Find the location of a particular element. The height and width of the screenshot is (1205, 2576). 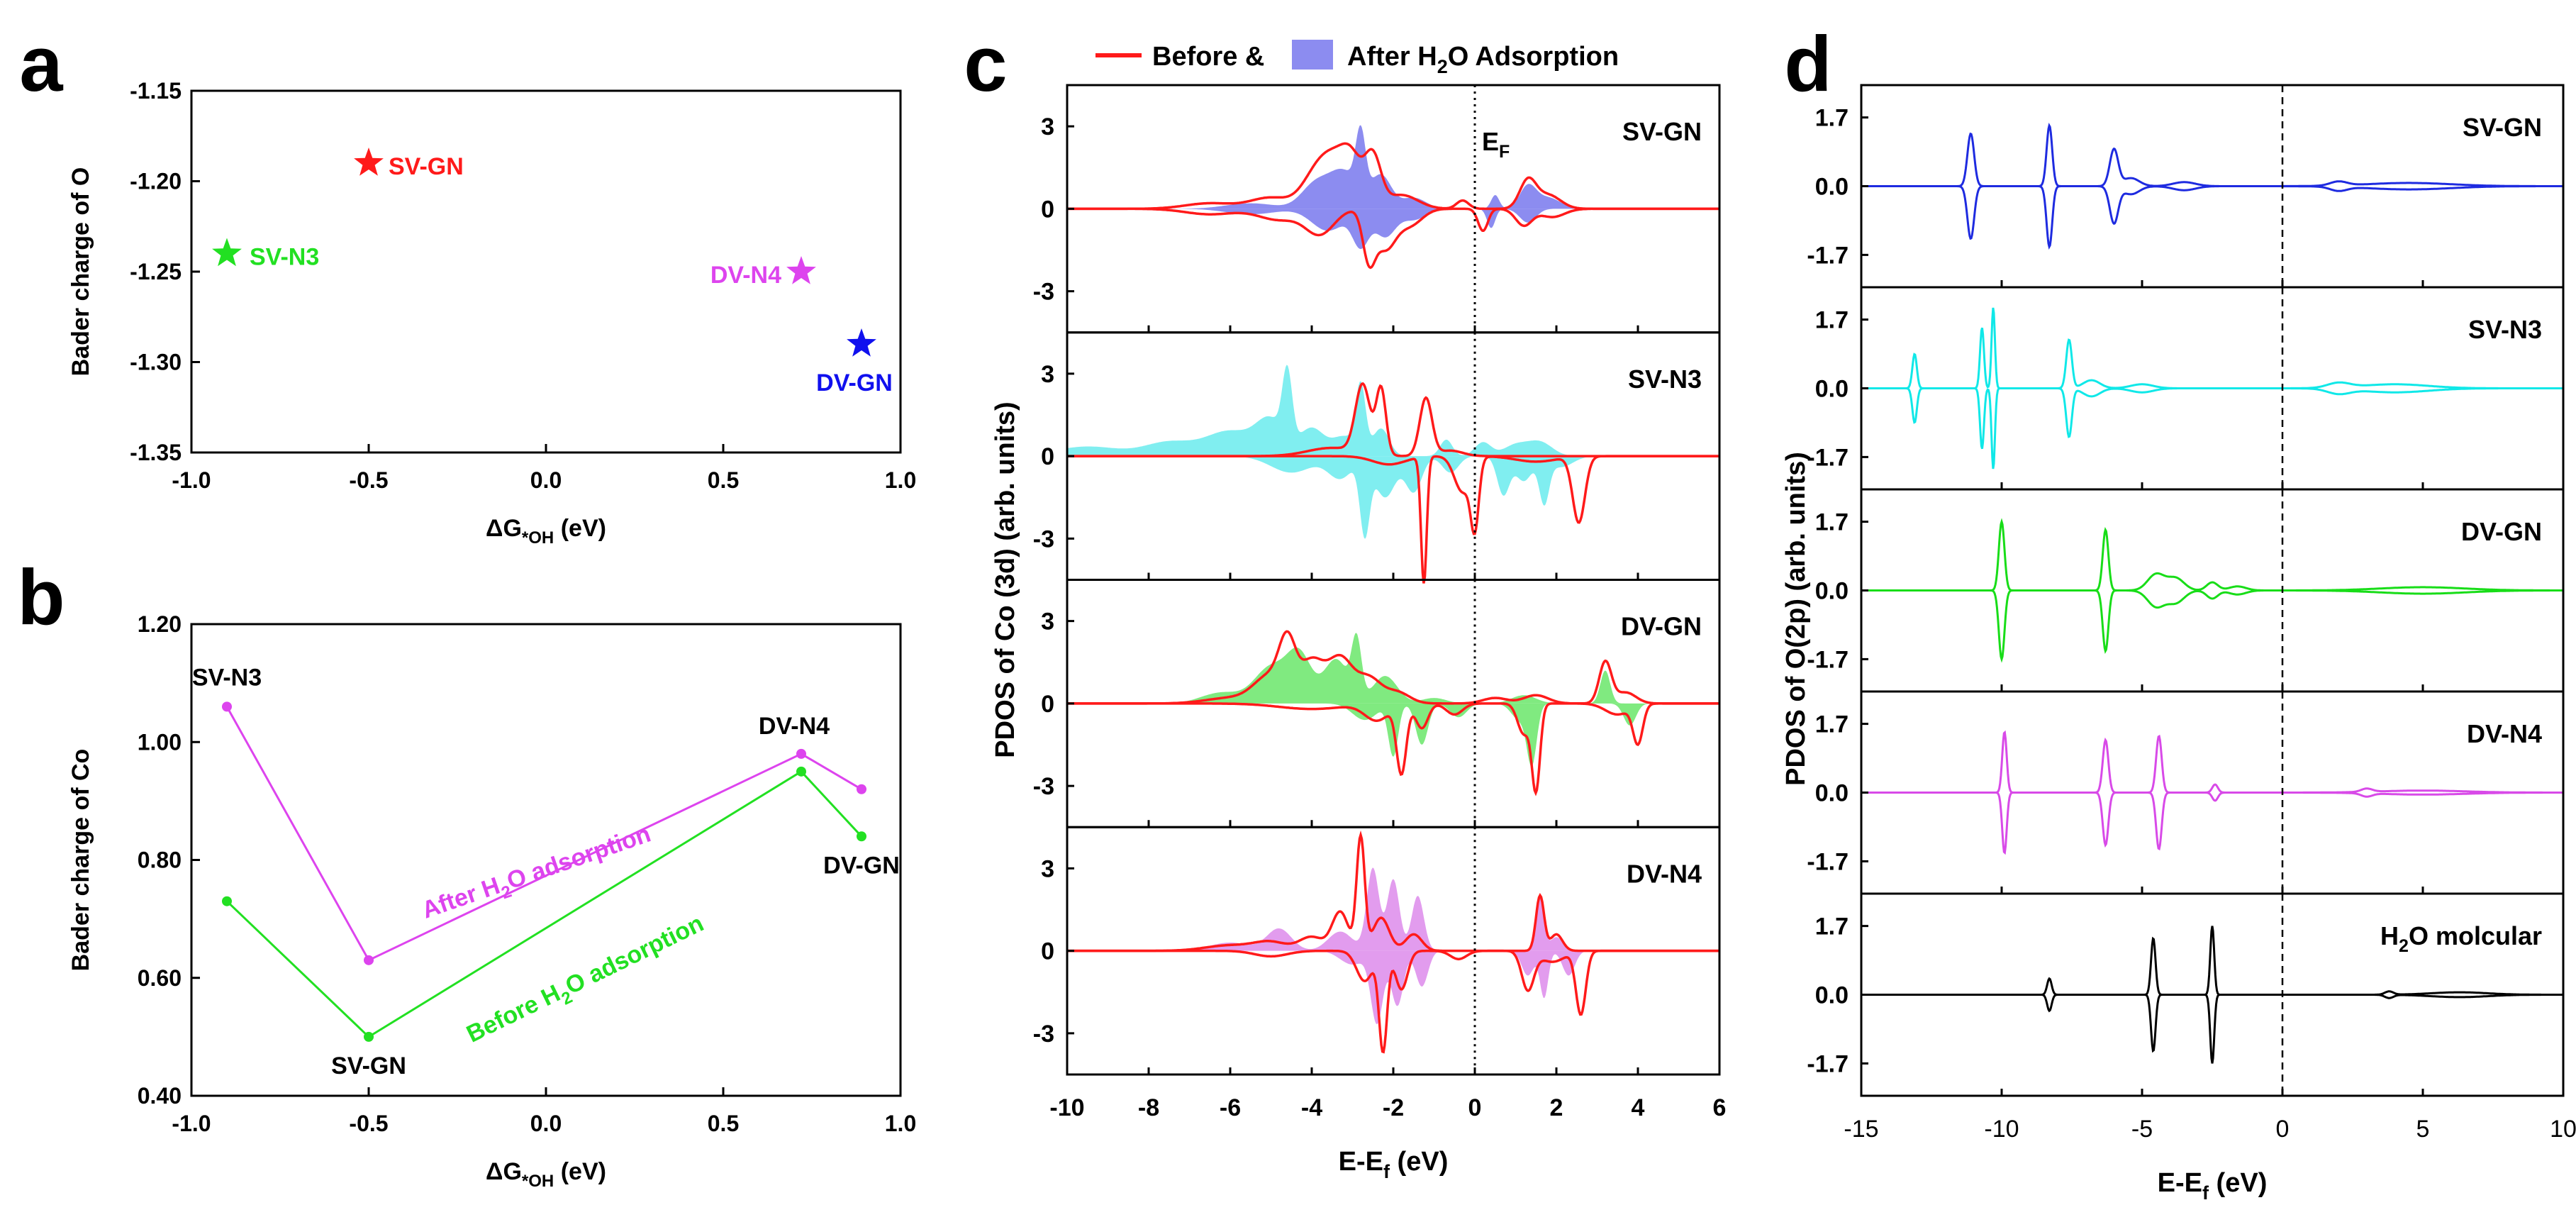

panel-a-xtick-label: 0.5 is located at coordinates (723, 480).